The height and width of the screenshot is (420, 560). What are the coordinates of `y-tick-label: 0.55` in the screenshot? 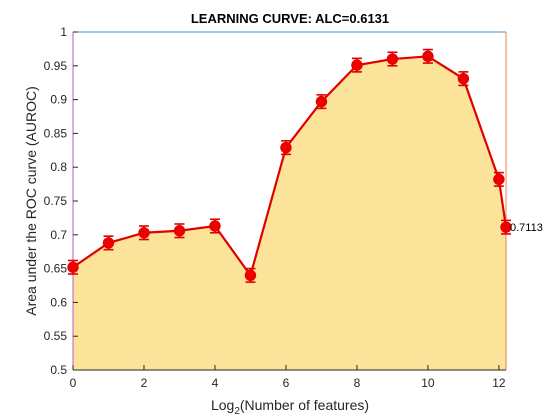 It's located at (56, 336).